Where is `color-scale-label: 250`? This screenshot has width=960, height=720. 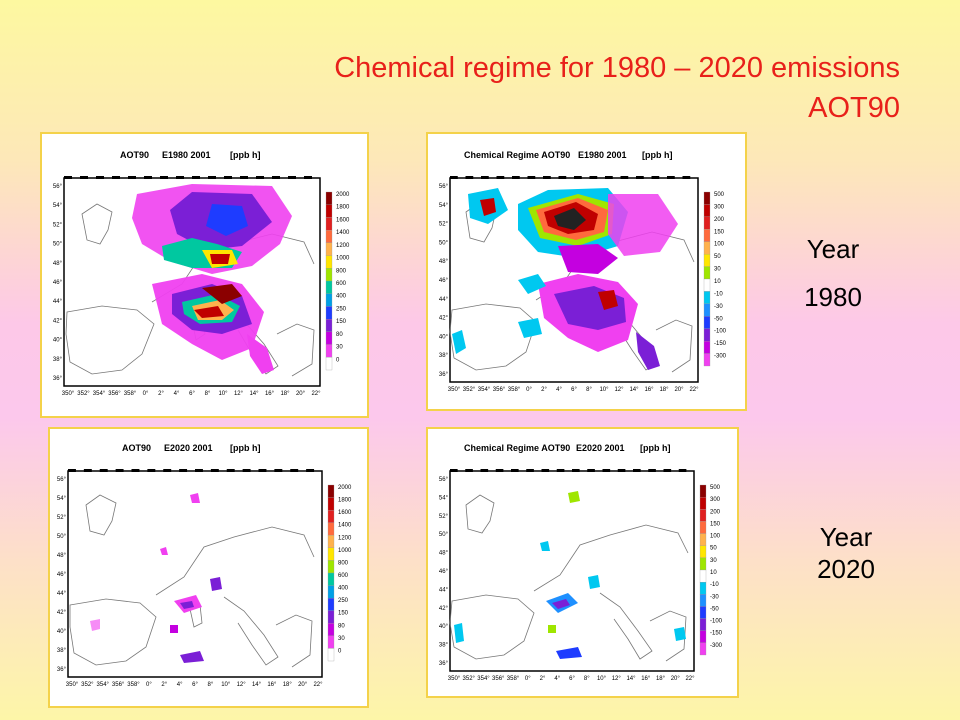 color-scale-label: 250 is located at coordinates (341, 309).